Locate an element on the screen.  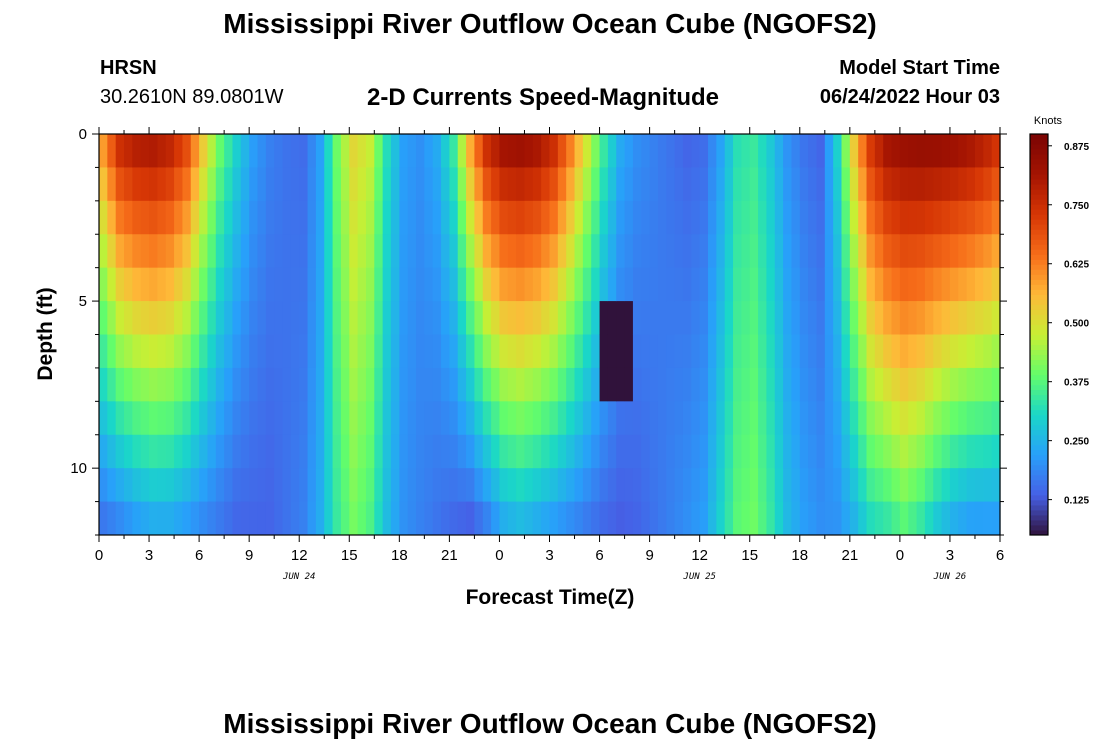
colorbar-tick-label: 0.500 is located at coordinates (1076, 324).